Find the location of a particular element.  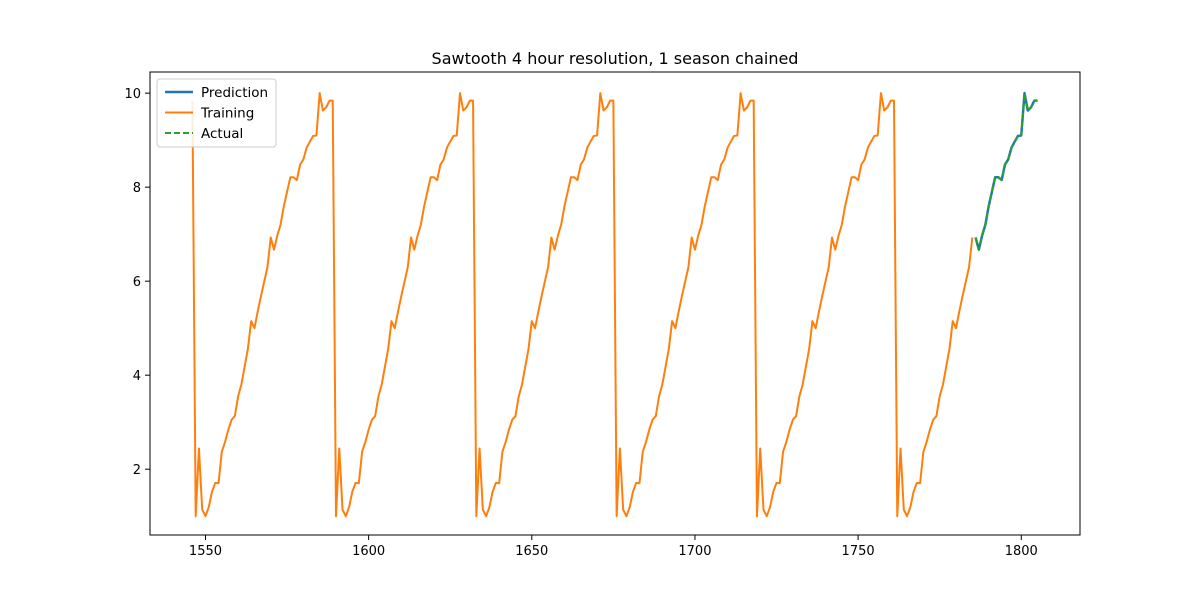

legend: Prediction Training Actual is located at coordinates (216, 113).